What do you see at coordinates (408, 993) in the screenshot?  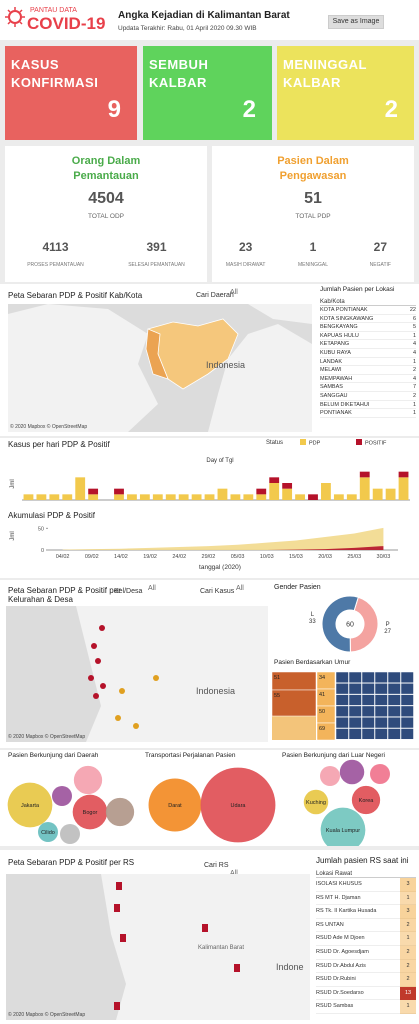 I see `row-value: 13` at bounding box center [408, 993].